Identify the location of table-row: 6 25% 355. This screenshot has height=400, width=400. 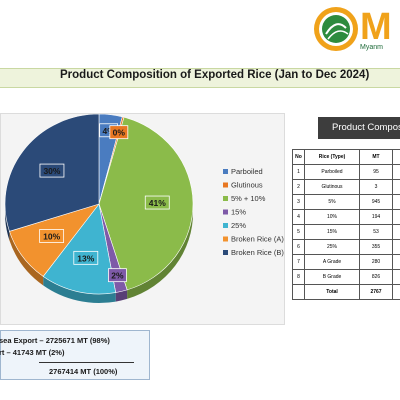
(346, 247).